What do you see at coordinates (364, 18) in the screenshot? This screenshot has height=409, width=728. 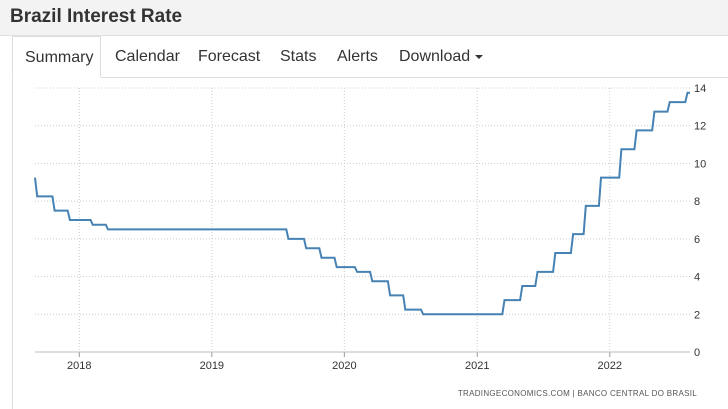 I see `page-header: Brazil Interest Rate` at bounding box center [364, 18].